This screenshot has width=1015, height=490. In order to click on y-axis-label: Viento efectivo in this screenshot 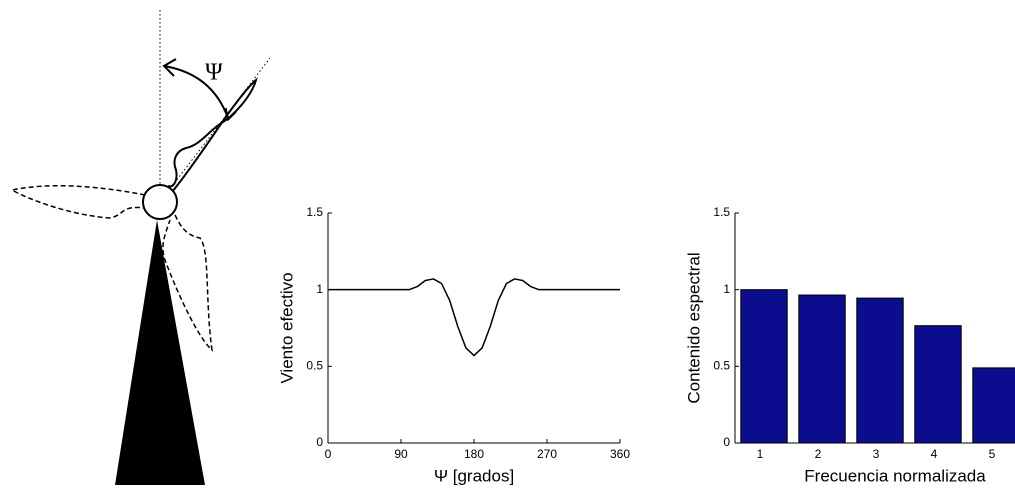, I will do `click(286, 327)`.